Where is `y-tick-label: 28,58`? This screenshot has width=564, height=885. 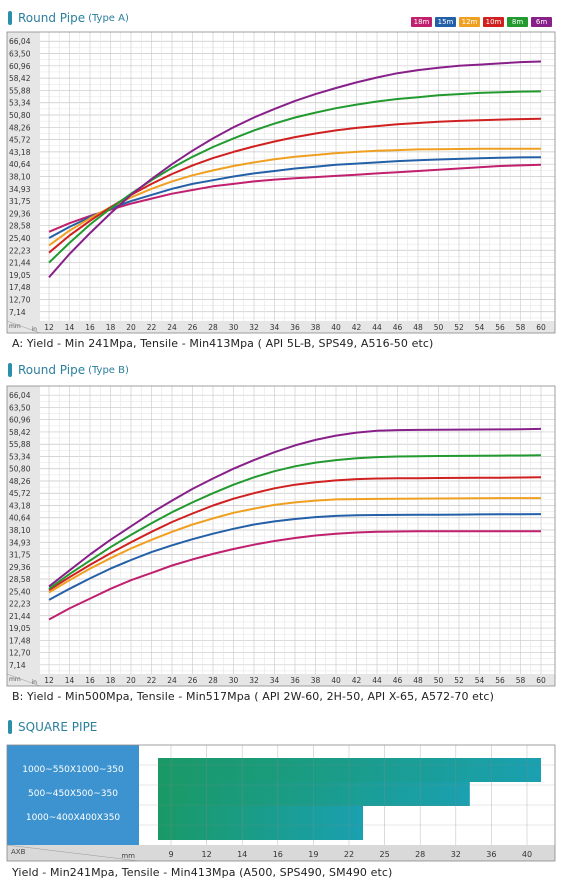
y-tick-label: 28,58 is located at coordinates (20, 226).